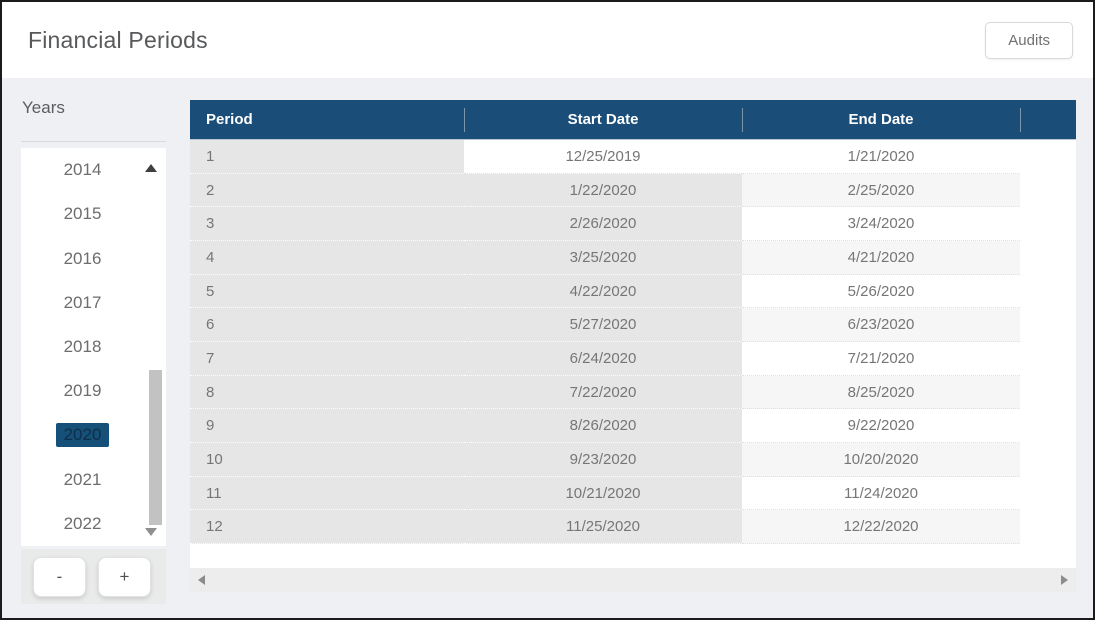  I want to click on year-item-label: 2014, so click(82, 170).